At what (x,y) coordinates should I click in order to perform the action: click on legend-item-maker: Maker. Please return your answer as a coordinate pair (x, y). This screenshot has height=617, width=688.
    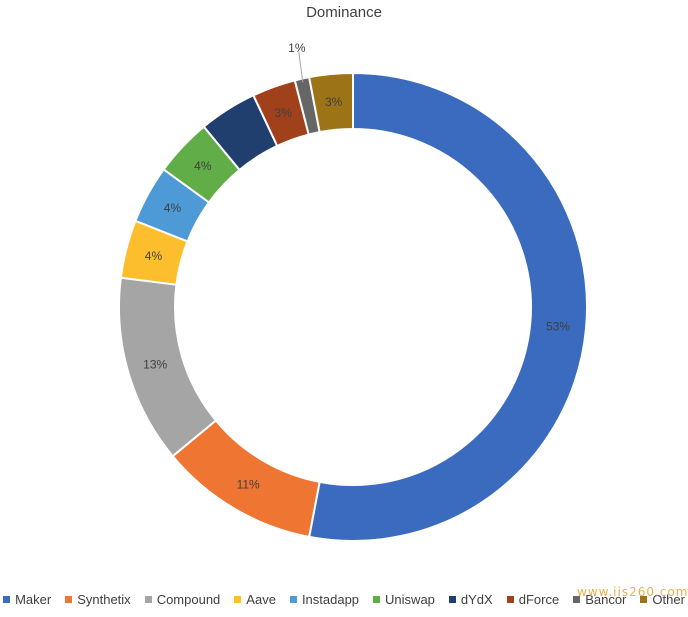
    Looking at the image, I should click on (27, 599).